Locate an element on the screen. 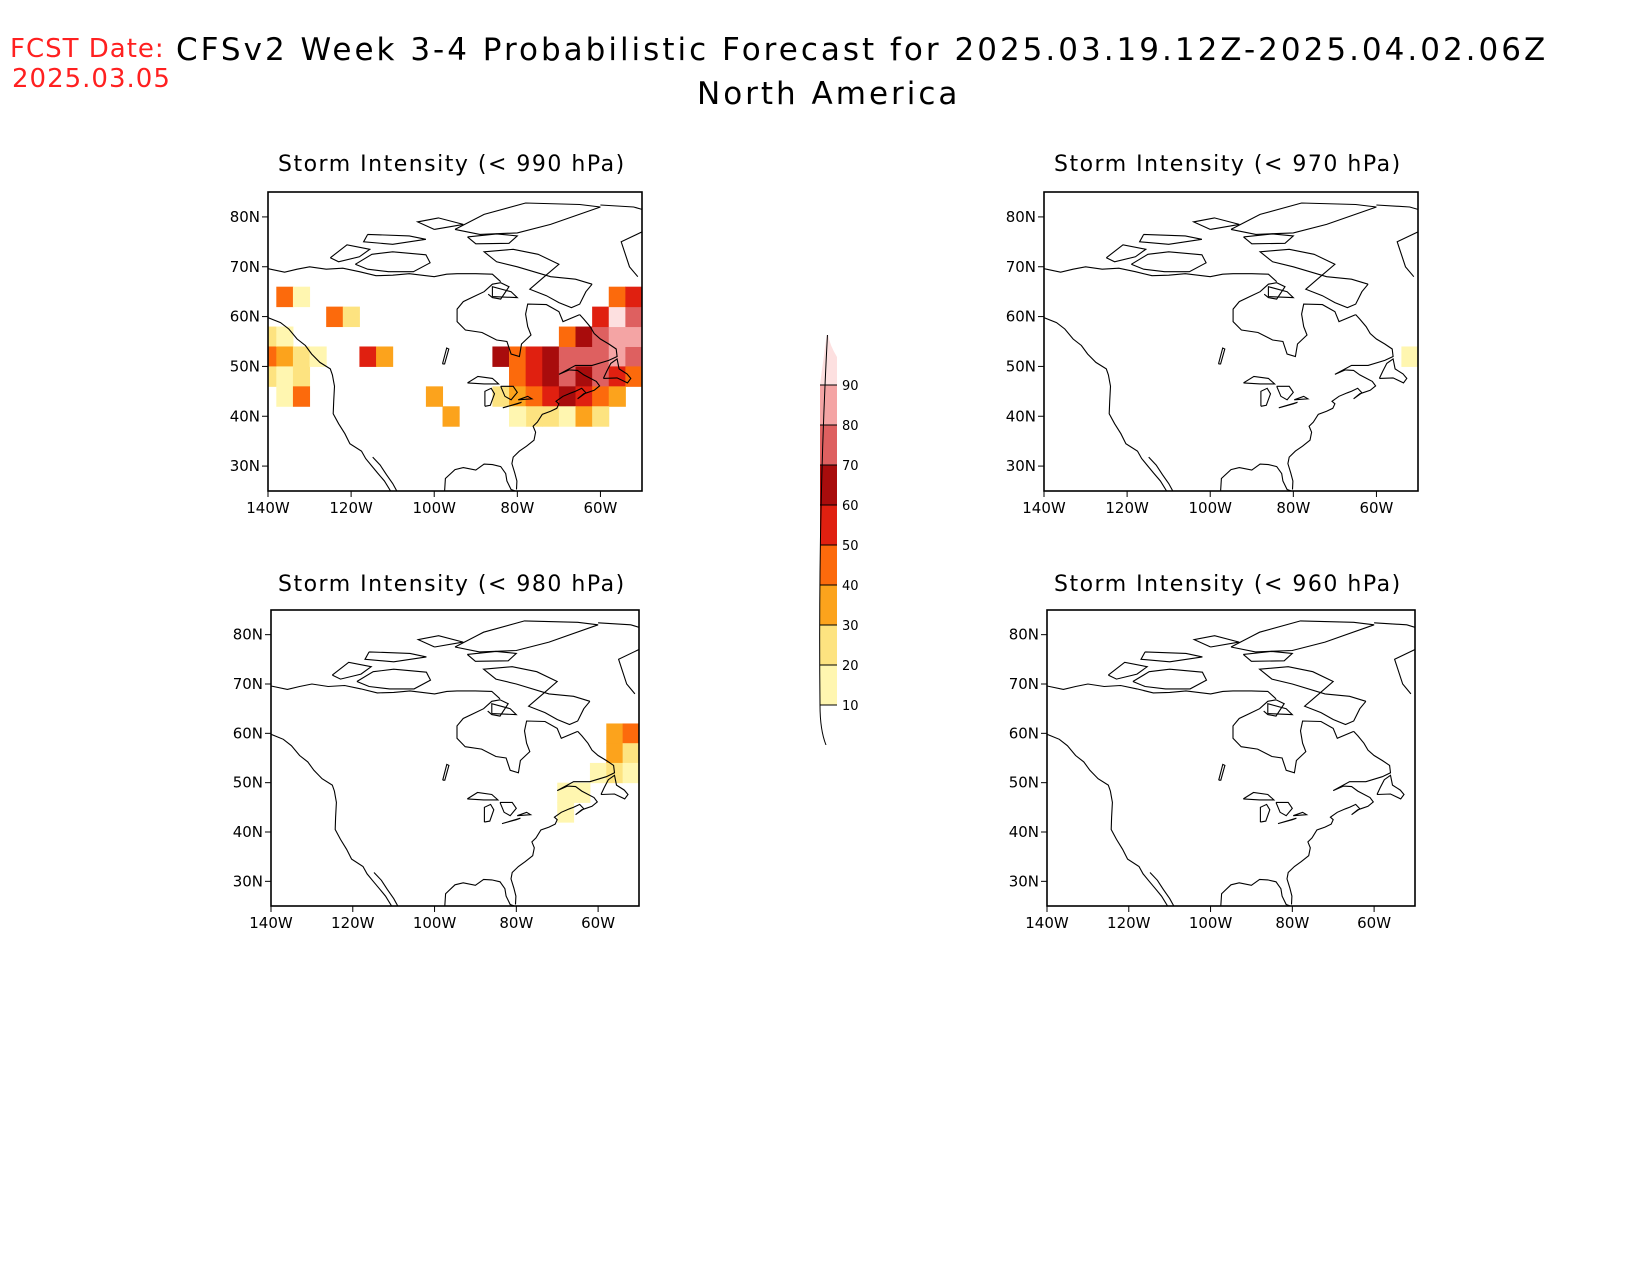 Image resolution: width=1650 pixels, height=1275 pixels. lon-tick-label: 100W is located at coordinates (1210, 508).